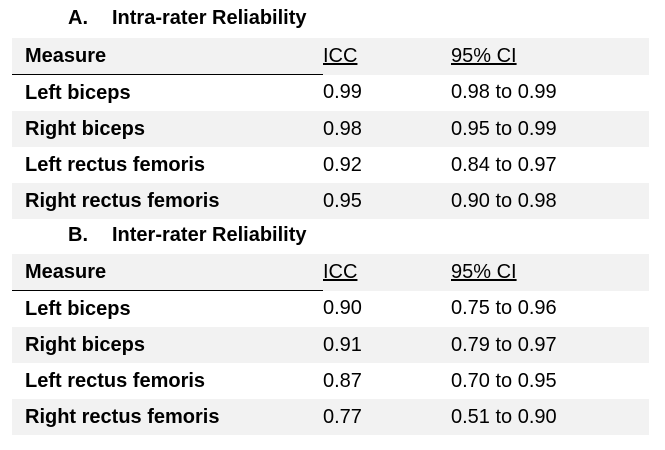 This screenshot has width=665, height=450. What do you see at coordinates (342, 344) in the screenshot?
I see `row-icc: 0.91` at bounding box center [342, 344].